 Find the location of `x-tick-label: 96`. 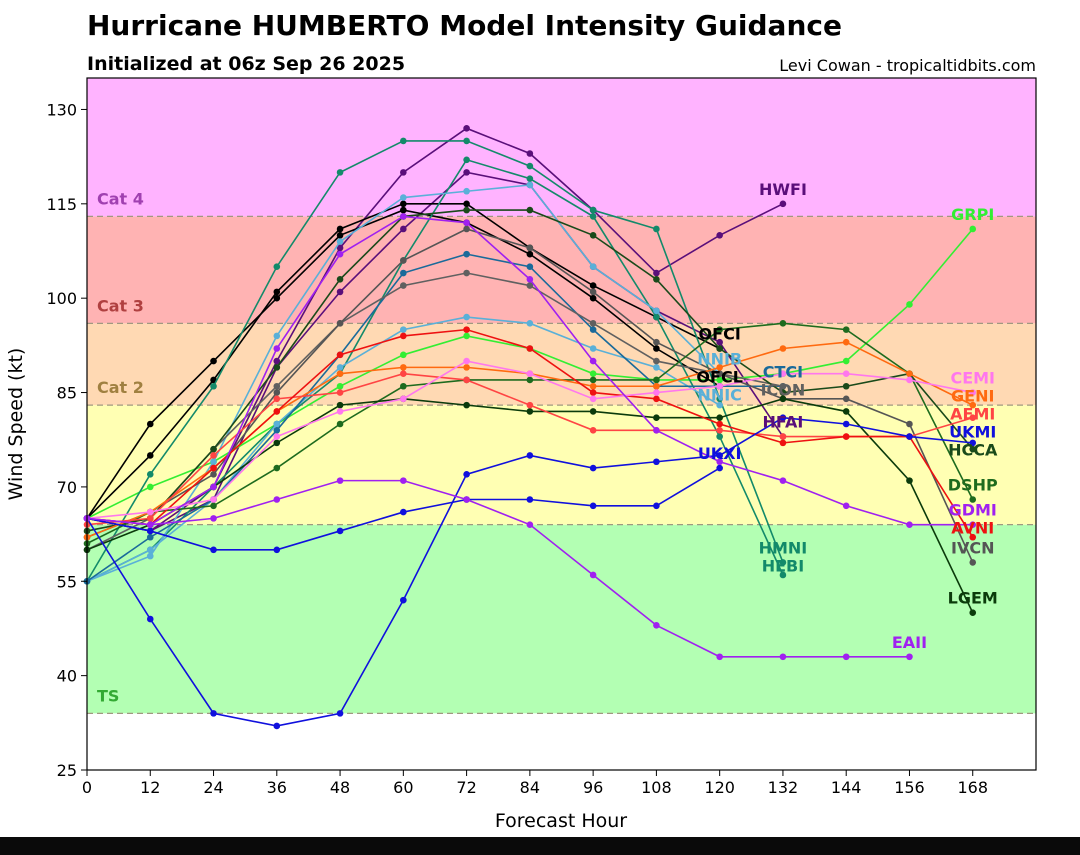

x-tick-label: 96 is located at coordinates (593, 787).